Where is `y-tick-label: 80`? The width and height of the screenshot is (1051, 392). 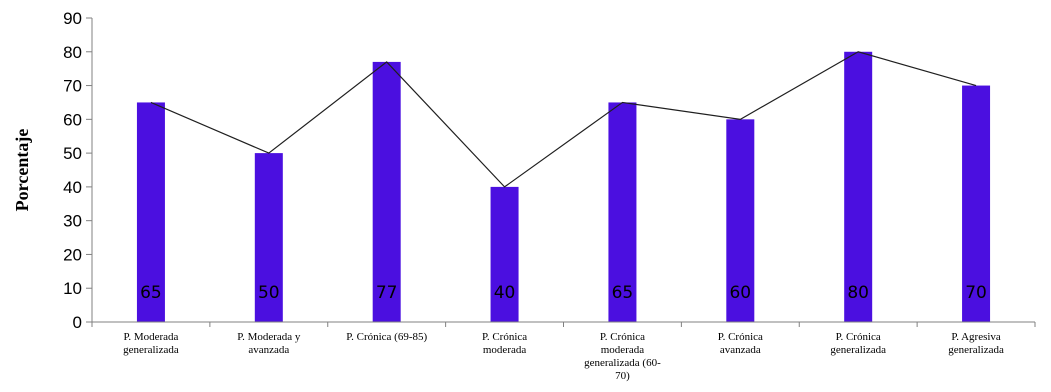
y-tick-label: 80 is located at coordinates (72, 52).